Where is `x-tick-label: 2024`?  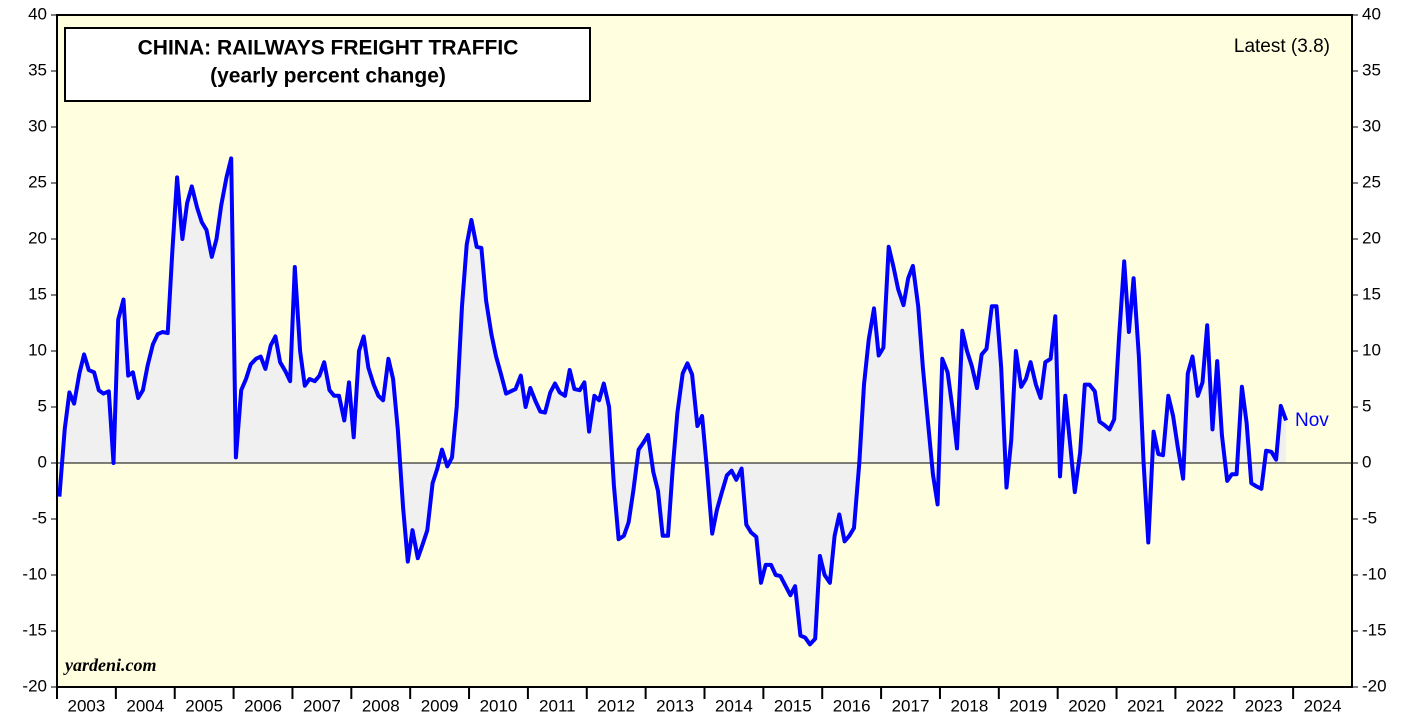 x-tick-label: 2024 is located at coordinates (1323, 705).